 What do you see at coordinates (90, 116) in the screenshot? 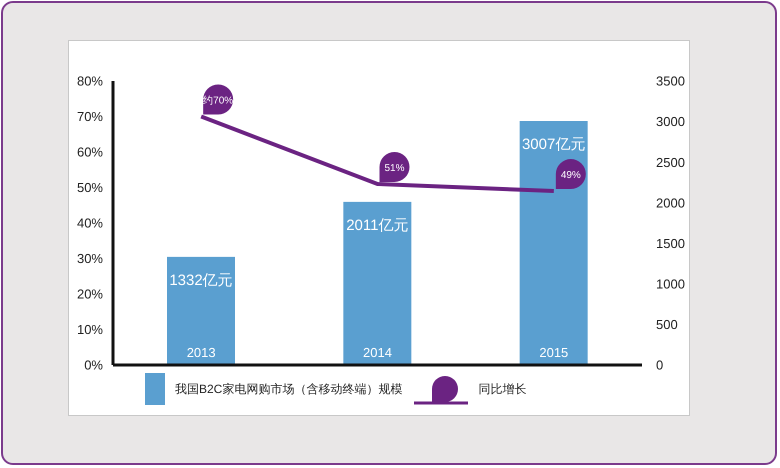
I see `y-tick-label: 70%` at bounding box center [90, 116].